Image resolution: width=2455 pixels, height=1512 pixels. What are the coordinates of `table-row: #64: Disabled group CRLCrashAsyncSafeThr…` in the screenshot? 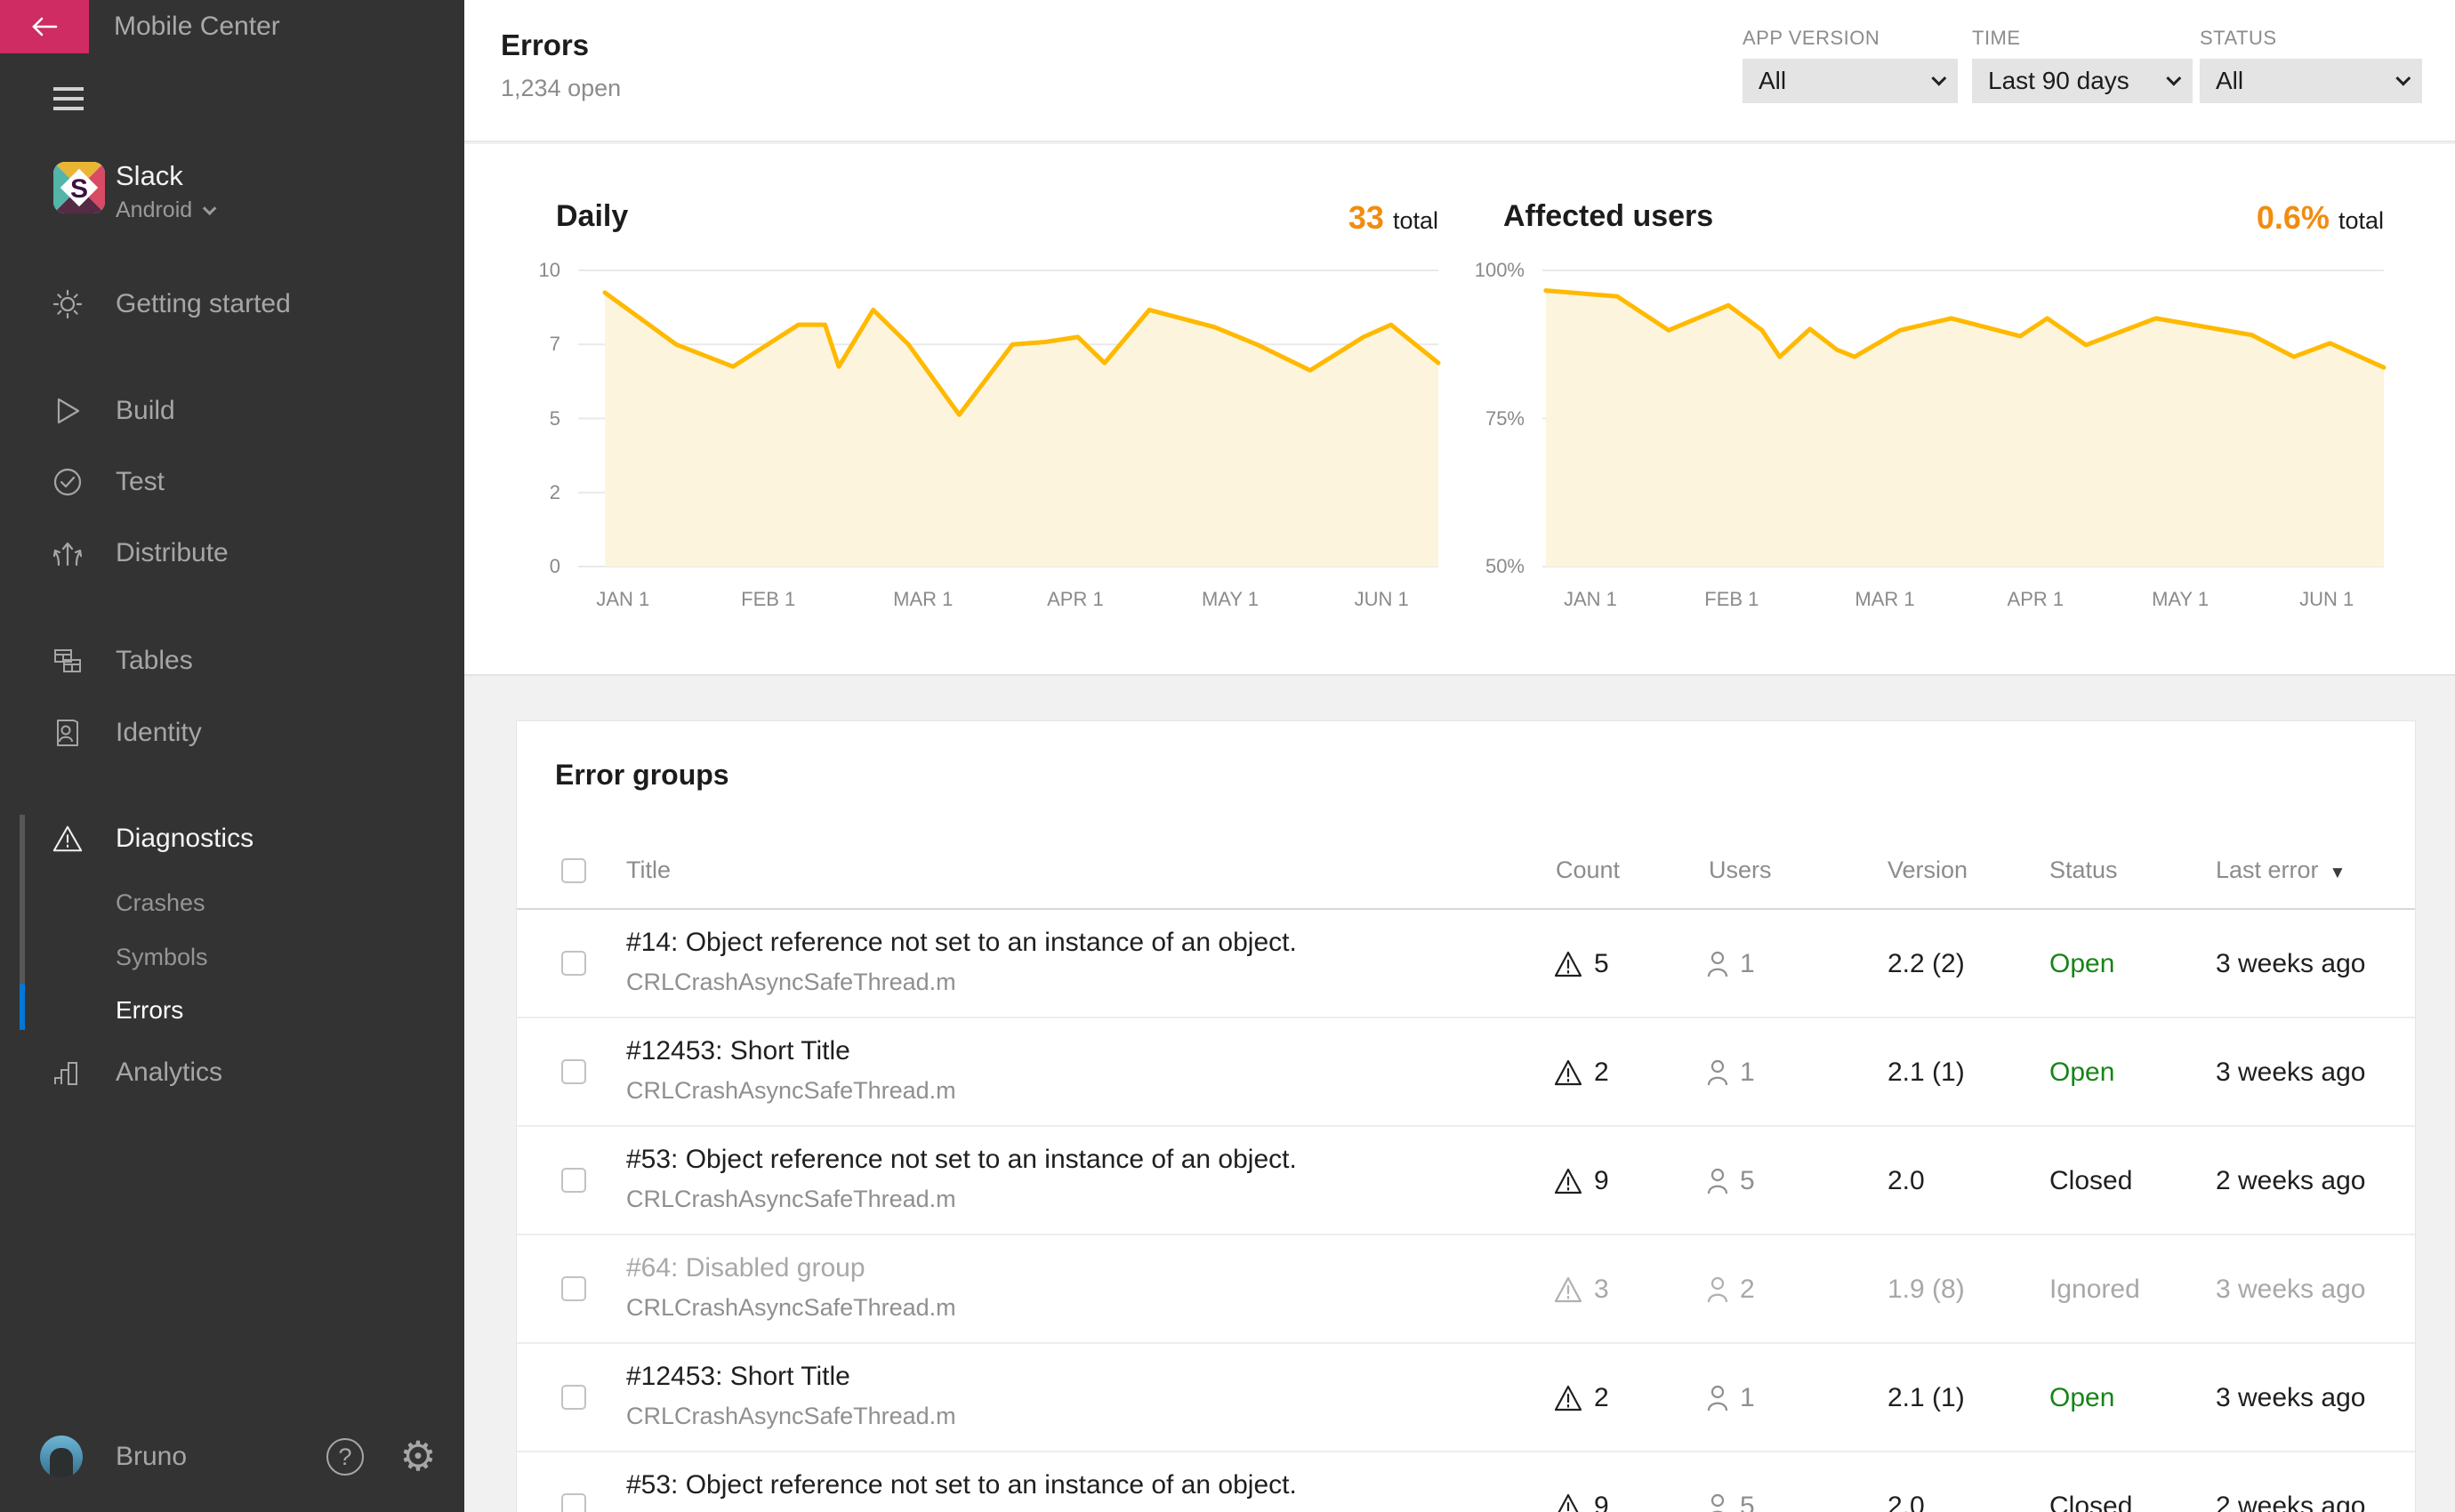 It's located at (1466, 1289).